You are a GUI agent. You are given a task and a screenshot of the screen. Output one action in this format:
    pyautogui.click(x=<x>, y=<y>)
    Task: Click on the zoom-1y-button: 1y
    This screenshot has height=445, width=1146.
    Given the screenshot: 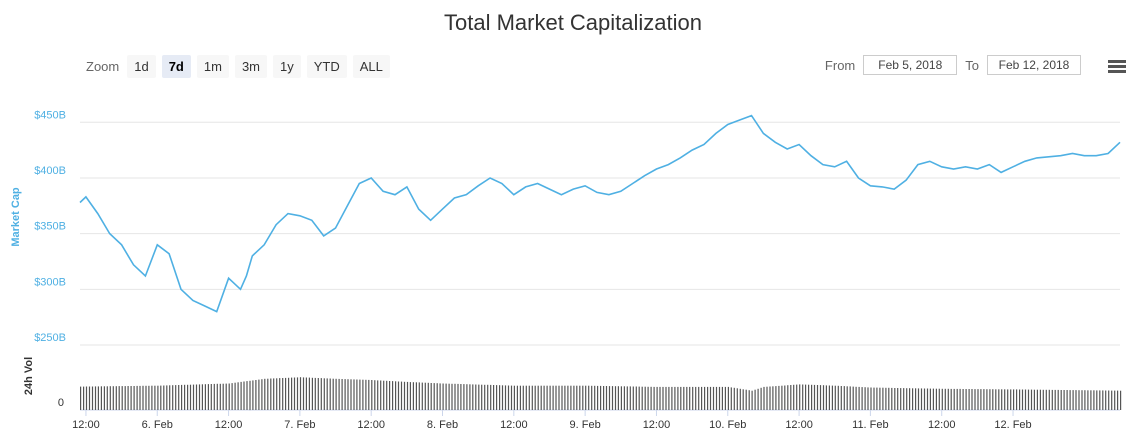 What is the action you would take?
    pyautogui.click(x=287, y=66)
    